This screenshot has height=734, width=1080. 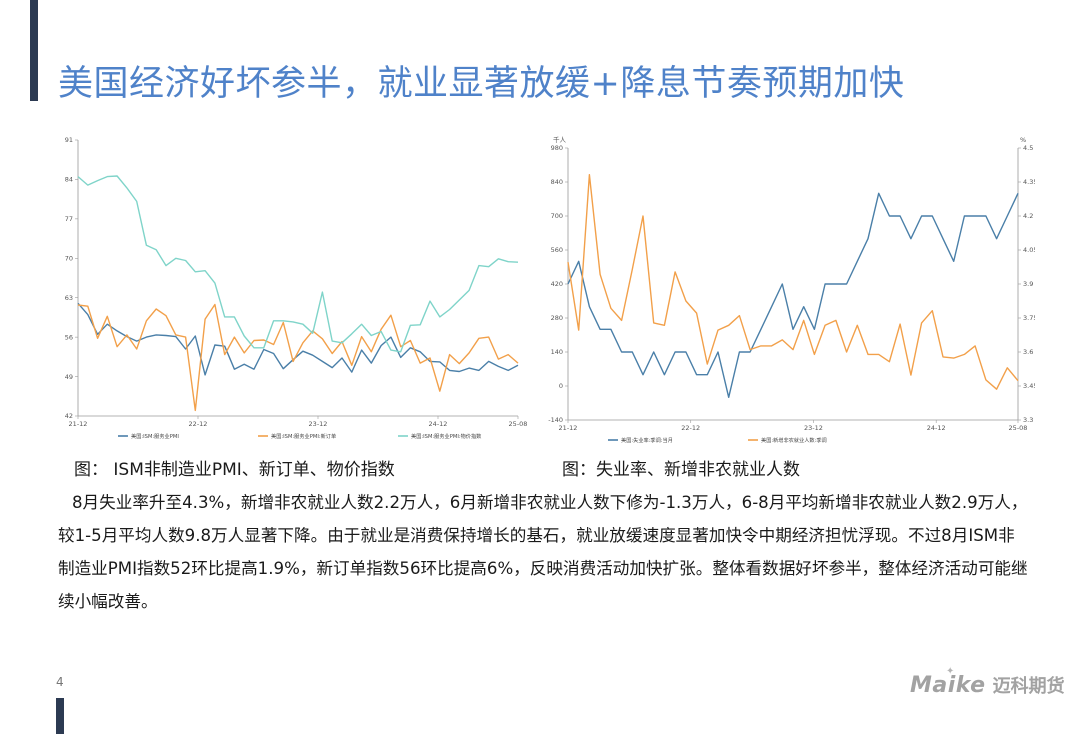 I want to click on legend-label: 美国:ISM:服务业PMI:物价指数, so click(x=446, y=436).